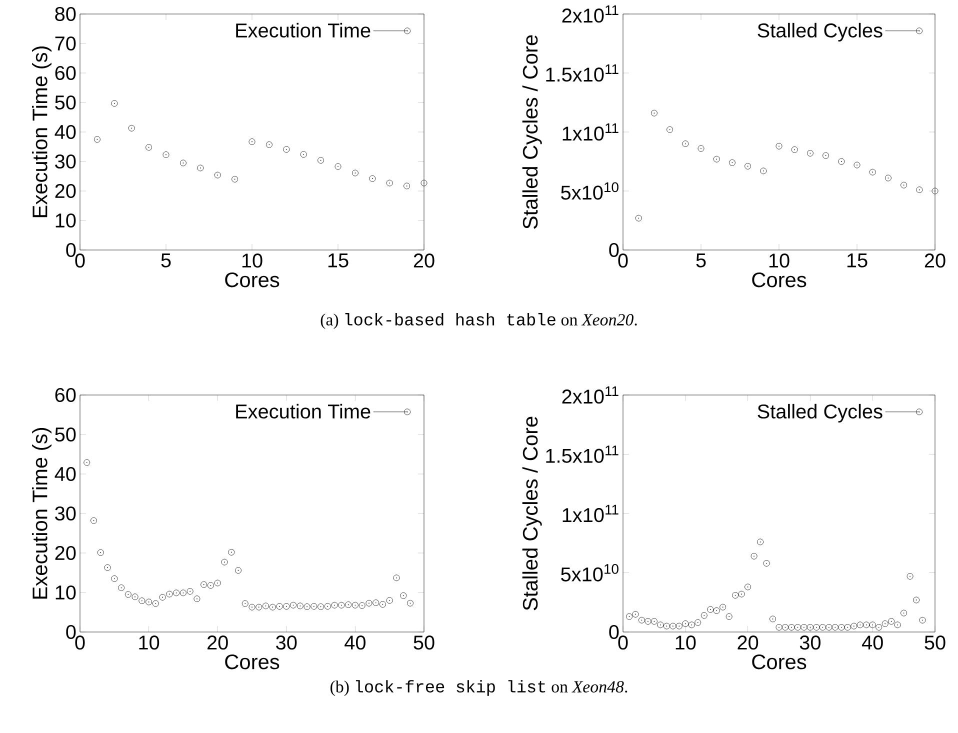  What do you see at coordinates (252, 280) in the screenshot?
I see `x-axis-title: Cores` at bounding box center [252, 280].